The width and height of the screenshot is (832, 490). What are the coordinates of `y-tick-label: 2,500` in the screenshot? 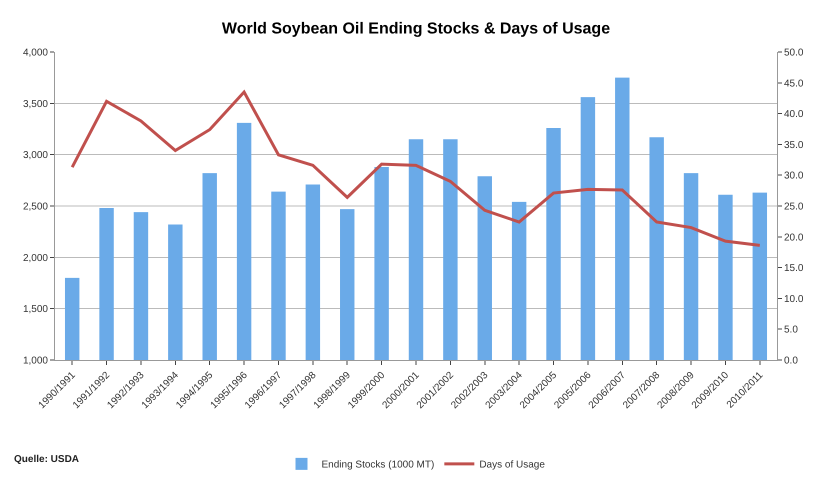 It's located at (35, 207).